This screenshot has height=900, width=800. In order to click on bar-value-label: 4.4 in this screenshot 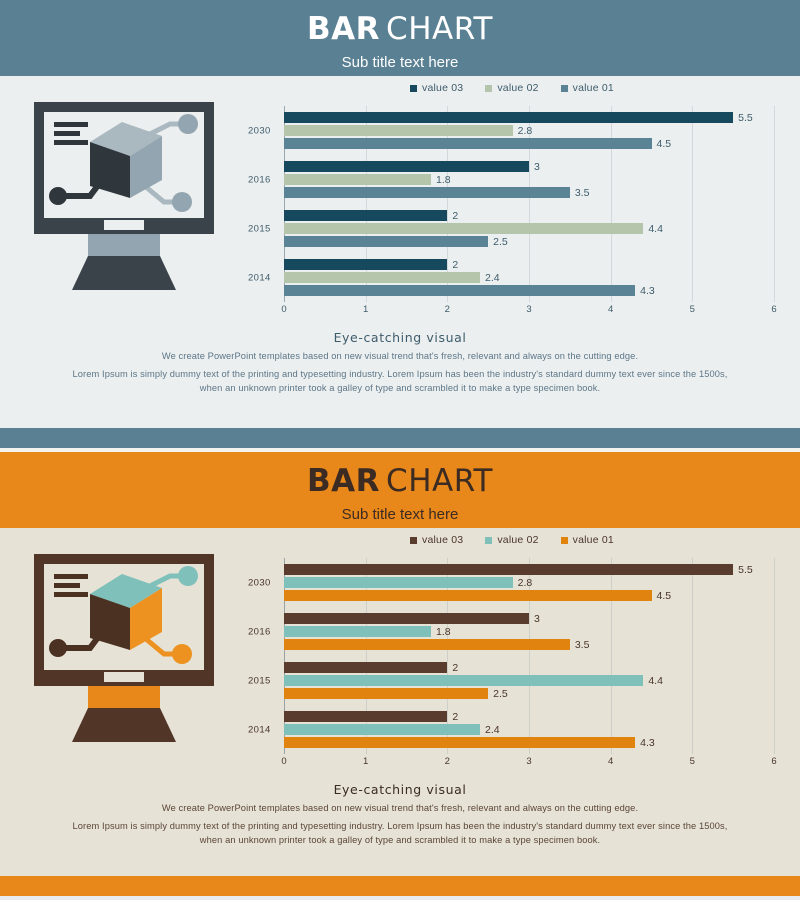, I will do `click(655, 680)`.